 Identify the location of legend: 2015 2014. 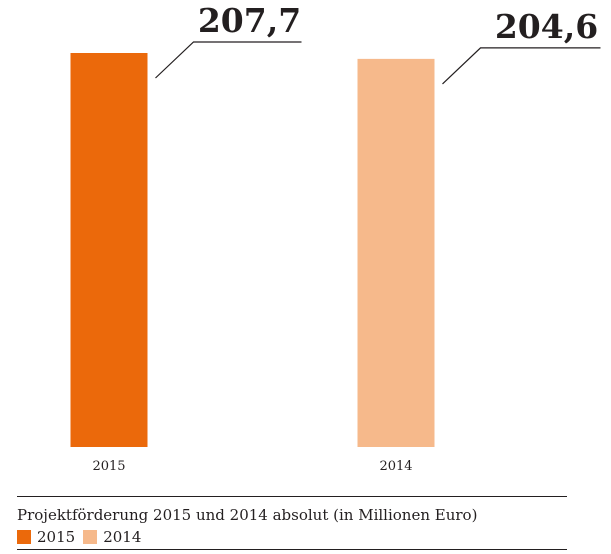
(83, 537).